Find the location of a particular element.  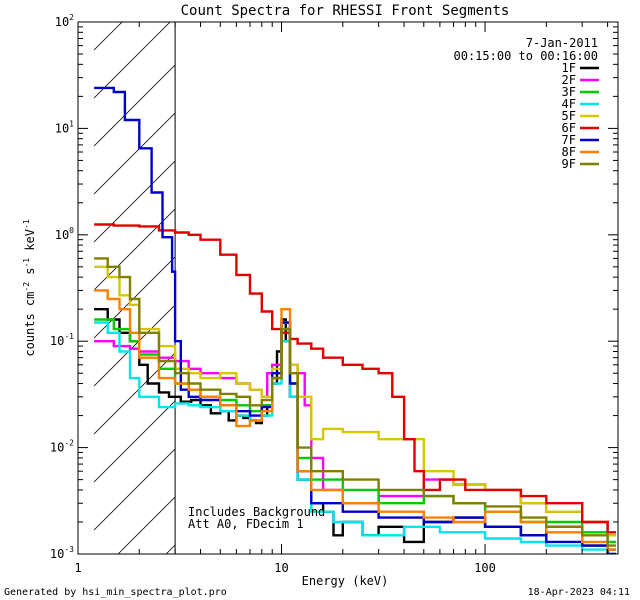

legend-label-5F: 5F is located at coordinates (569, 116).